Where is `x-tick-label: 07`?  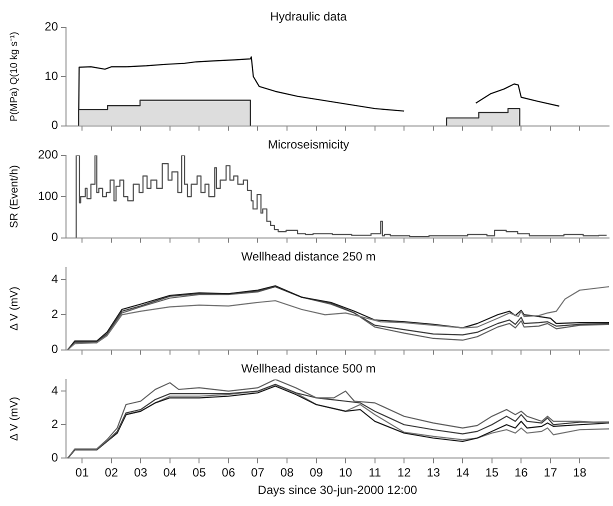 x-tick-label: 07 is located at coordinates (258, 473).